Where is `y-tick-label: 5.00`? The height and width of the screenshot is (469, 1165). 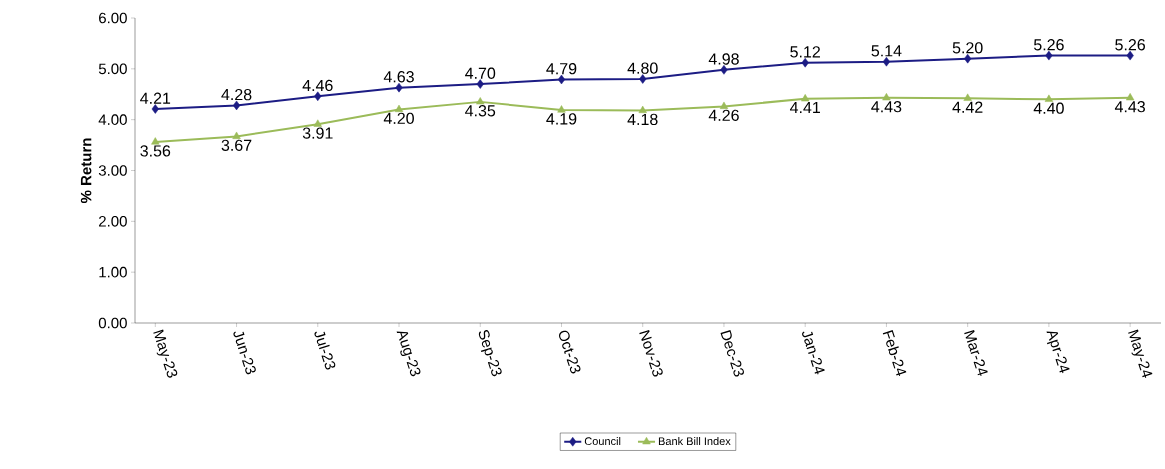
y-tick-label: 5.00 is located at coordinates (112, 69).